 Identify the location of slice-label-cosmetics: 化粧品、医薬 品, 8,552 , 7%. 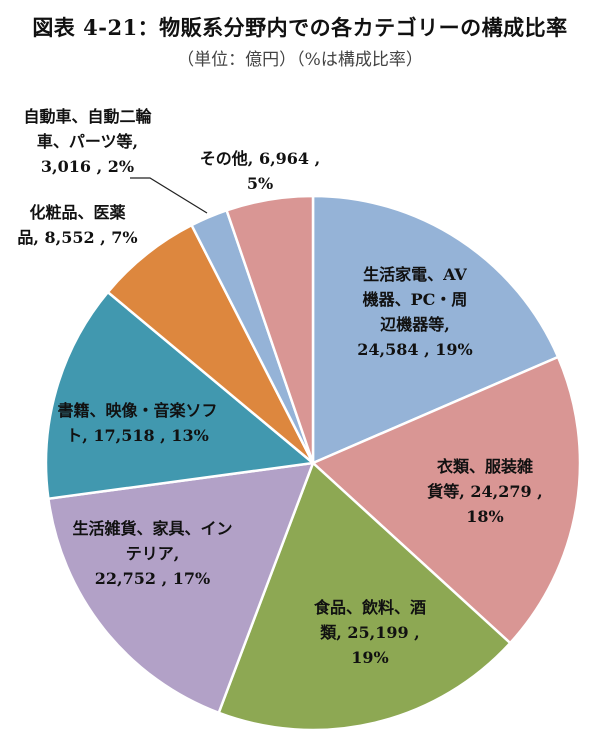
(77, 225).